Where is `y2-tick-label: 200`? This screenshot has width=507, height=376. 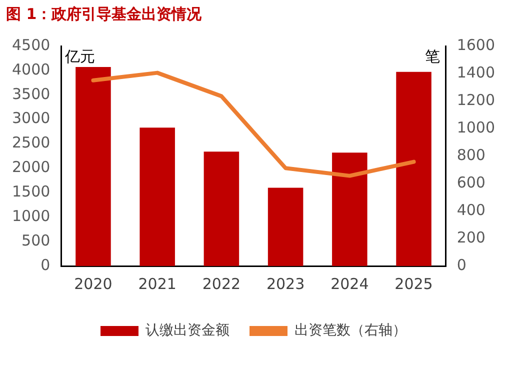
y2-tick-label: 200 is located at coordinates (471, 237).